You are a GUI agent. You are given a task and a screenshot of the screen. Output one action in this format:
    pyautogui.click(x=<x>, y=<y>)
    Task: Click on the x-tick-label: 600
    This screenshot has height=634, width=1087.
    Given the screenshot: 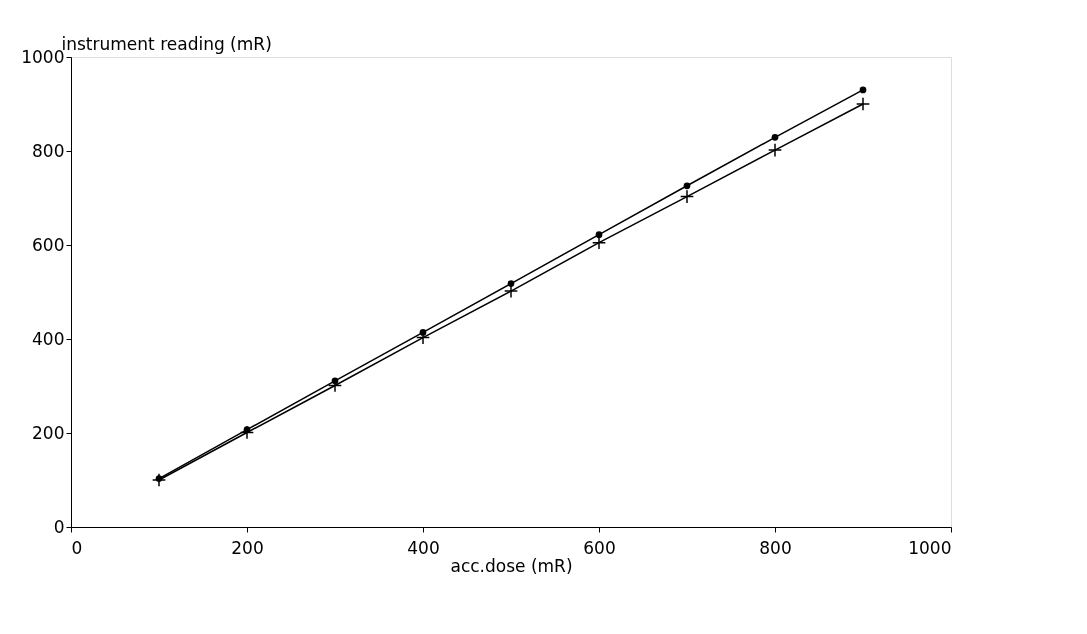 What is the action you would take?
    pyautogui.click(x=599, y=547)
    